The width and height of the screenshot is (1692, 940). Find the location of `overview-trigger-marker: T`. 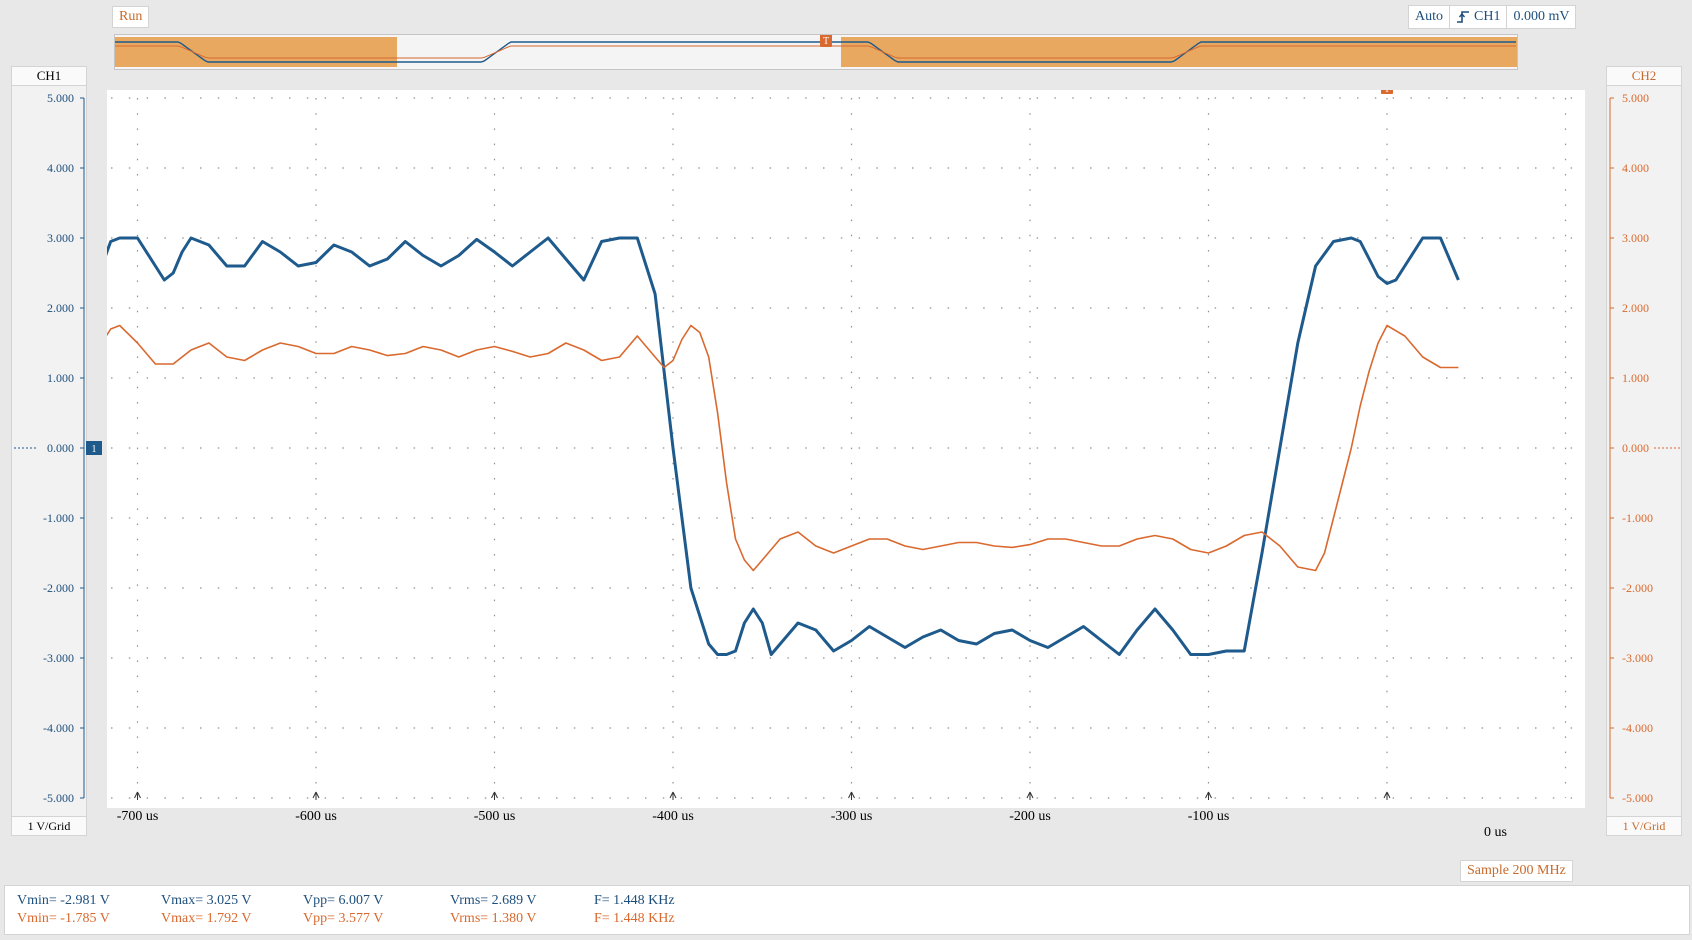

overview-trigger-marker: T is located at coordinates (826, 40).